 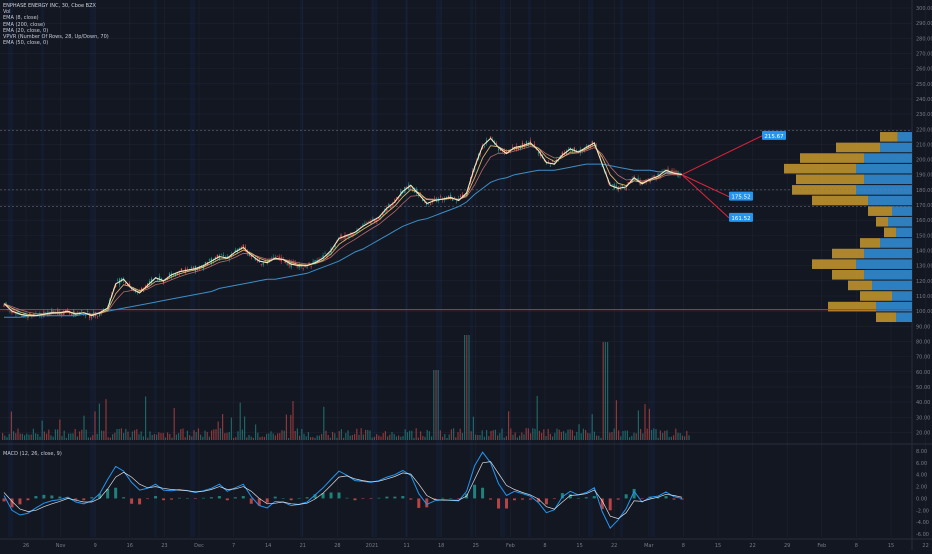 I want to click on volume-profile, so click(x=848, y=227).